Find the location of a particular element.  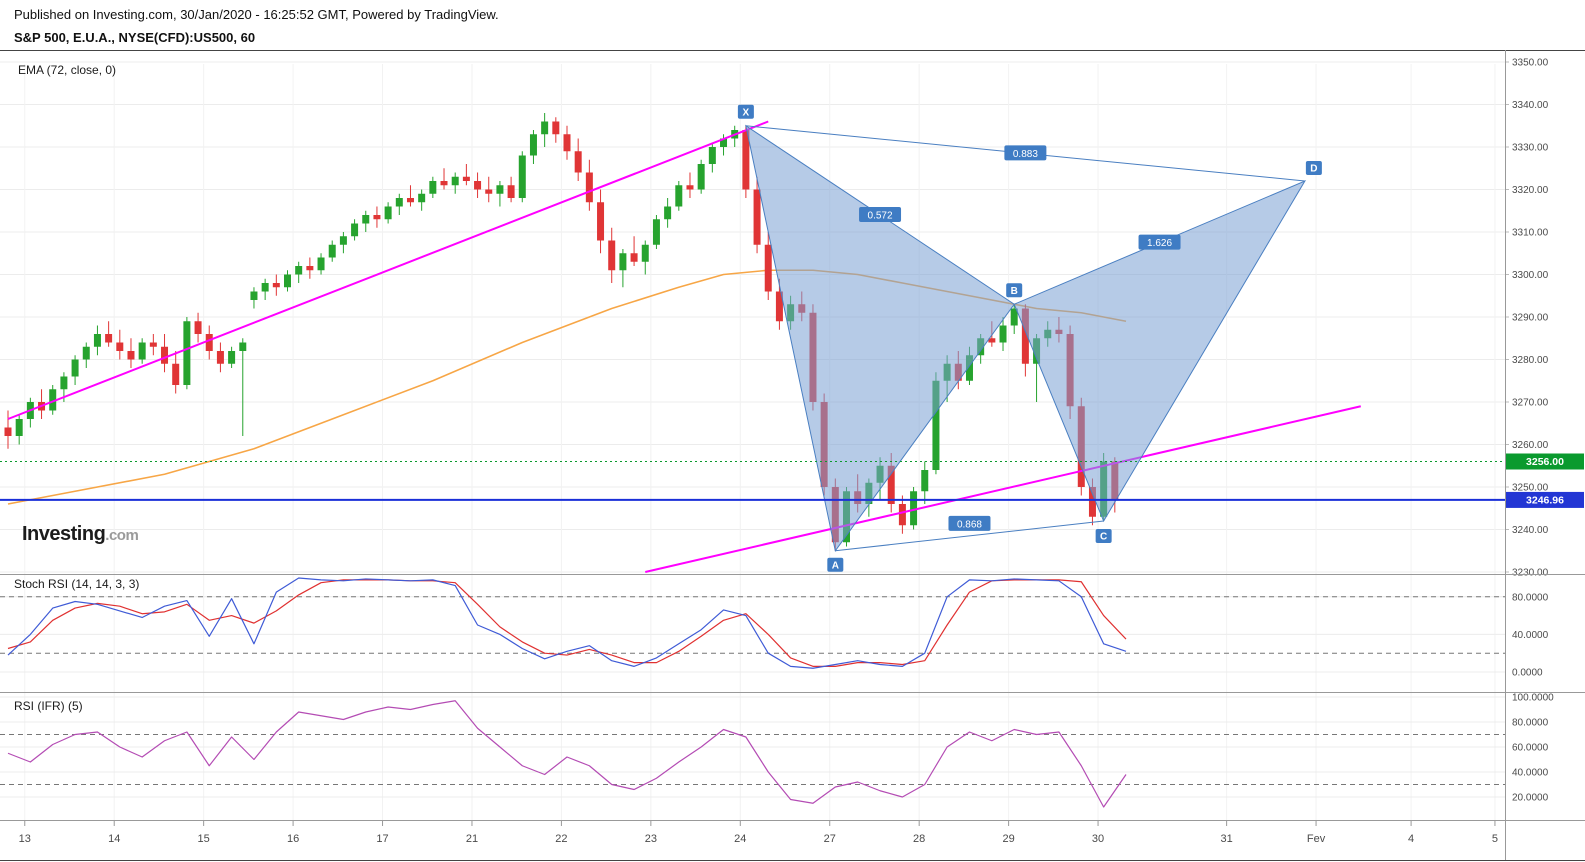

svg-text: C is located at coordinates (1103, 537).